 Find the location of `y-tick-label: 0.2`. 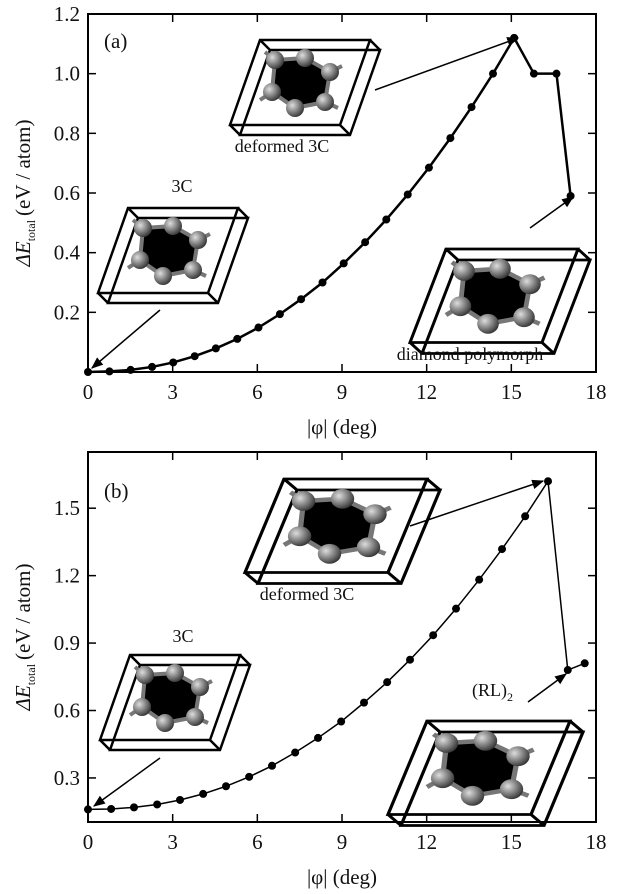

y-tick-label: 0.2 is located at coordinates (67, 312).